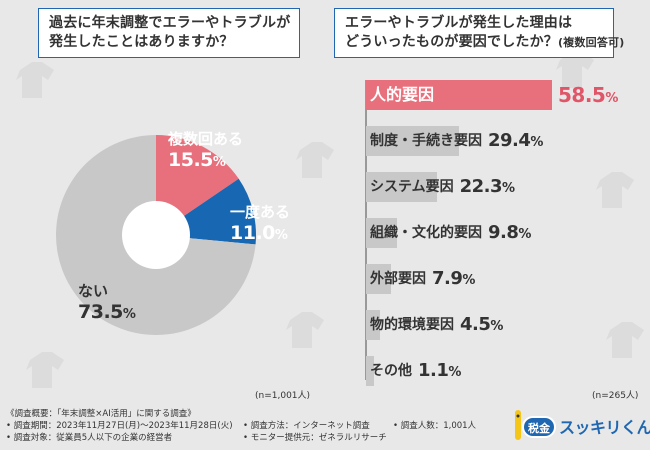  I want to click on bar-value: 58.5%, so click(588, 97).